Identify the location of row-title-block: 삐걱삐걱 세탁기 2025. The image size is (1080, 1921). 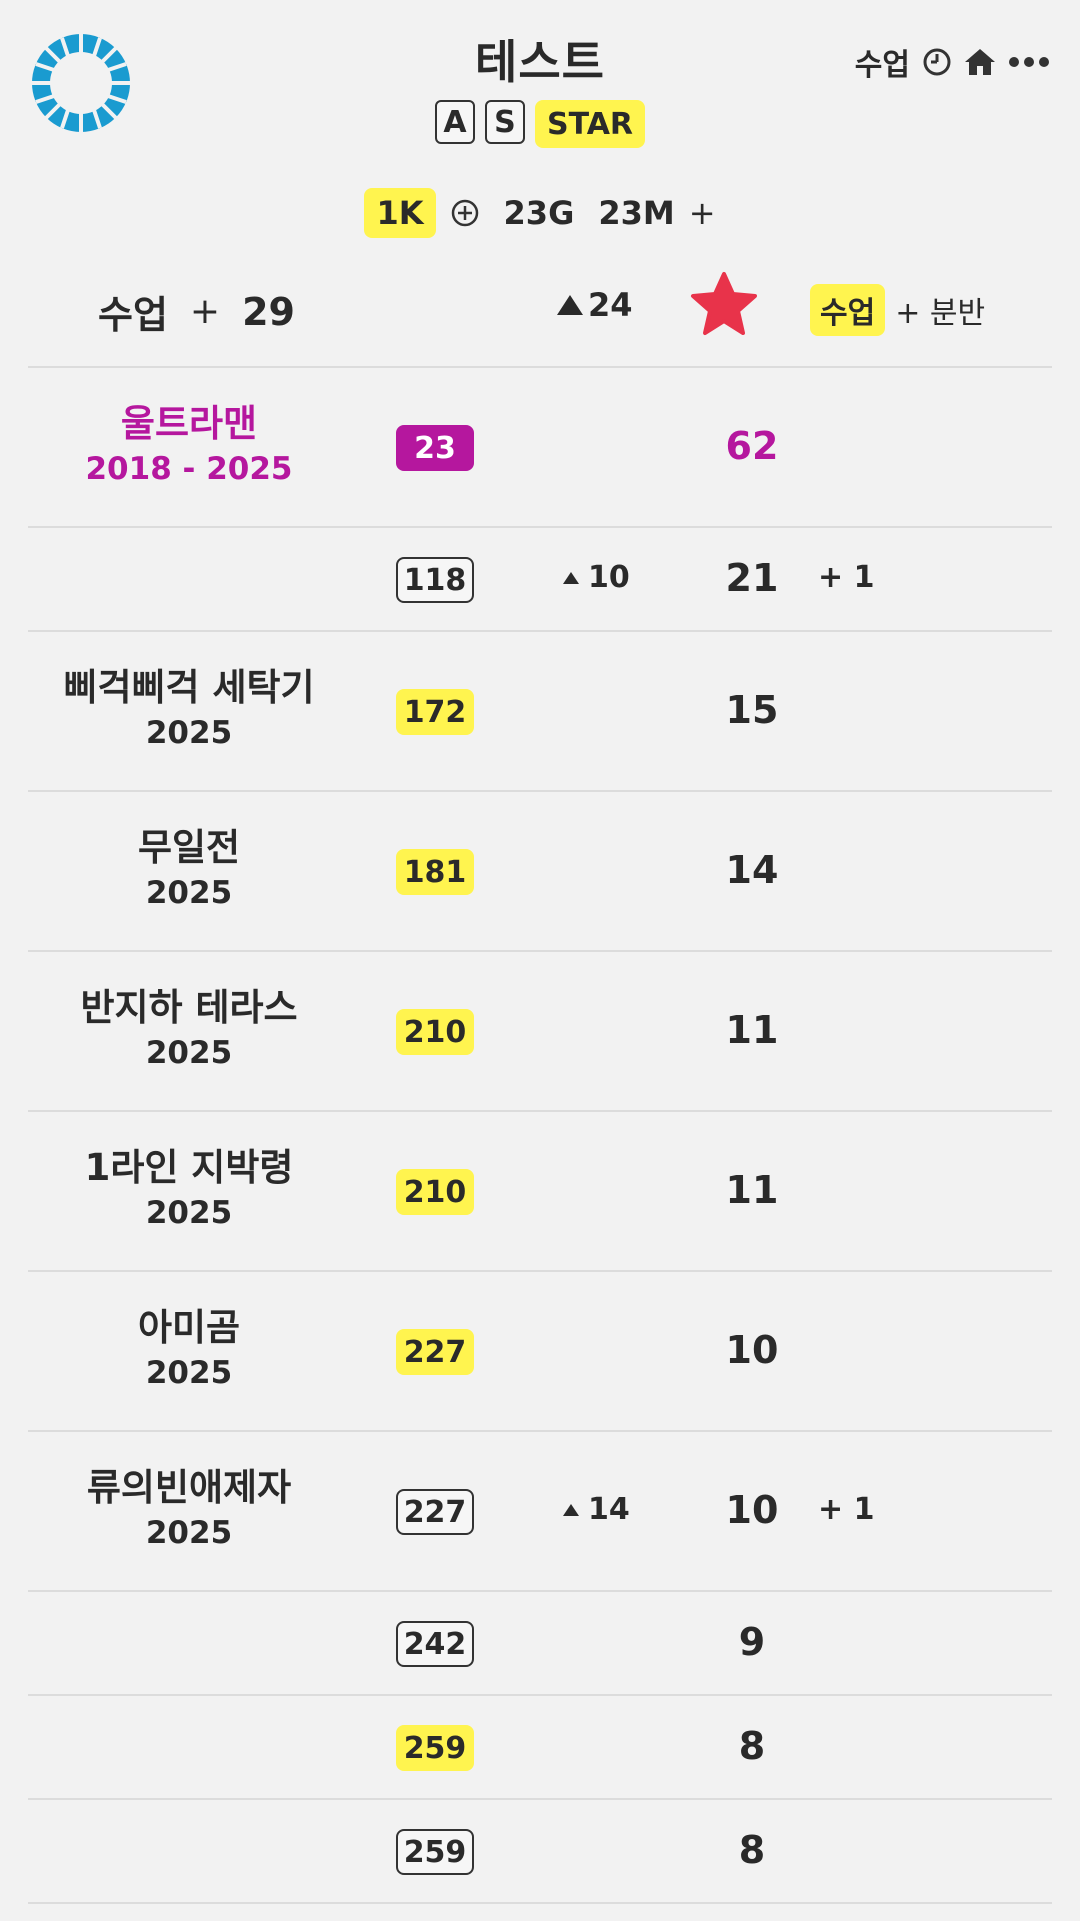
(189, 709).